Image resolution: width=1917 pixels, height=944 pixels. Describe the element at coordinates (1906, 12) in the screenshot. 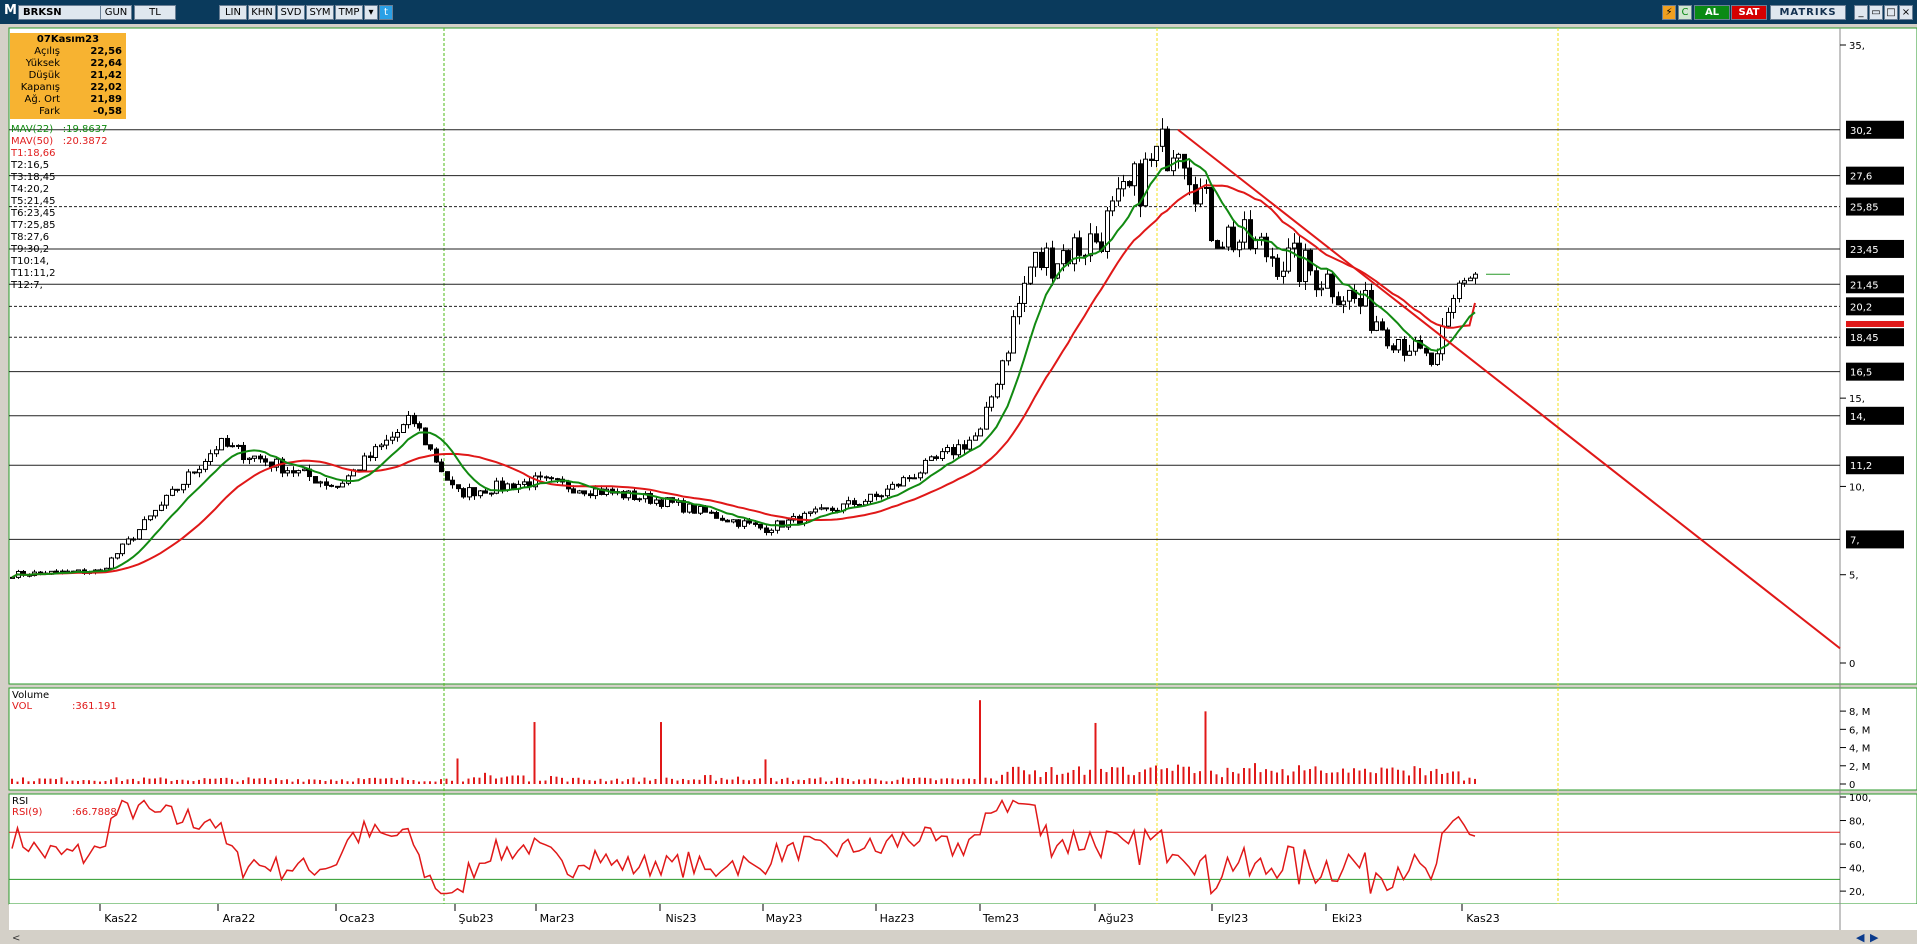

I see `close-icon: ×` at that location.